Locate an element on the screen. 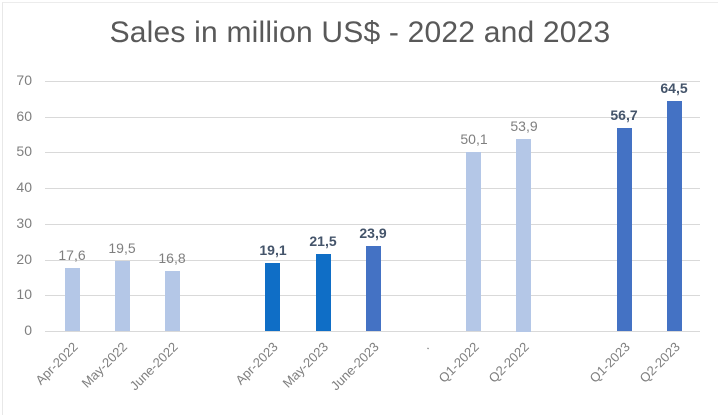 This screenshot has width=720, height=417. y-tick-label: 10 is located at coordinates (24, 294).